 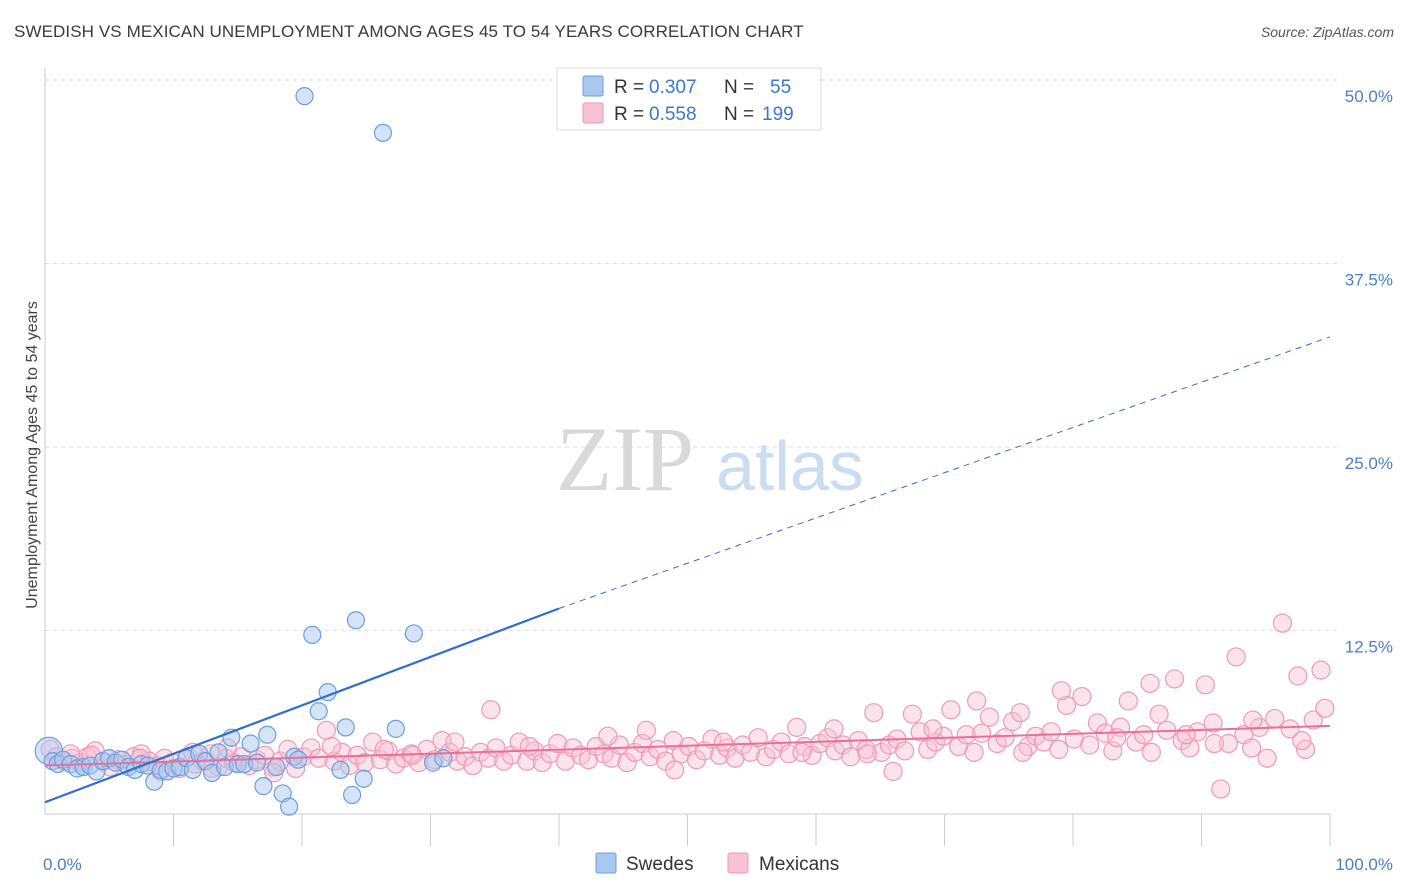 I want to click on watermark: ZIP atlas, so click(x=710, y=459).